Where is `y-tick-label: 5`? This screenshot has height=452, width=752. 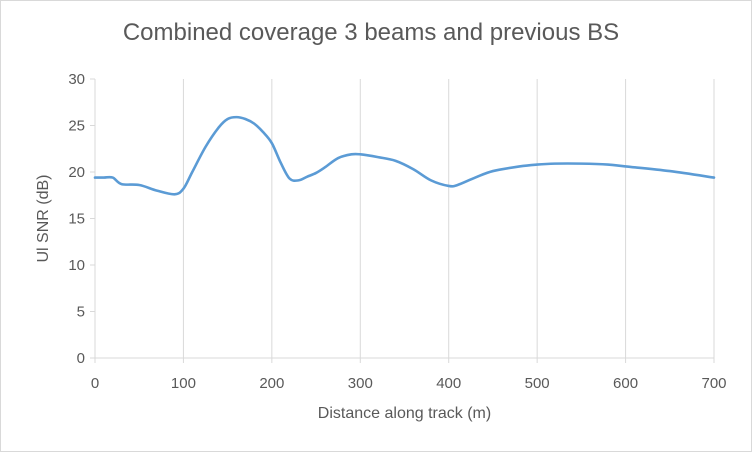
y-tick-label: 5 is located at coordinates (81, 312).